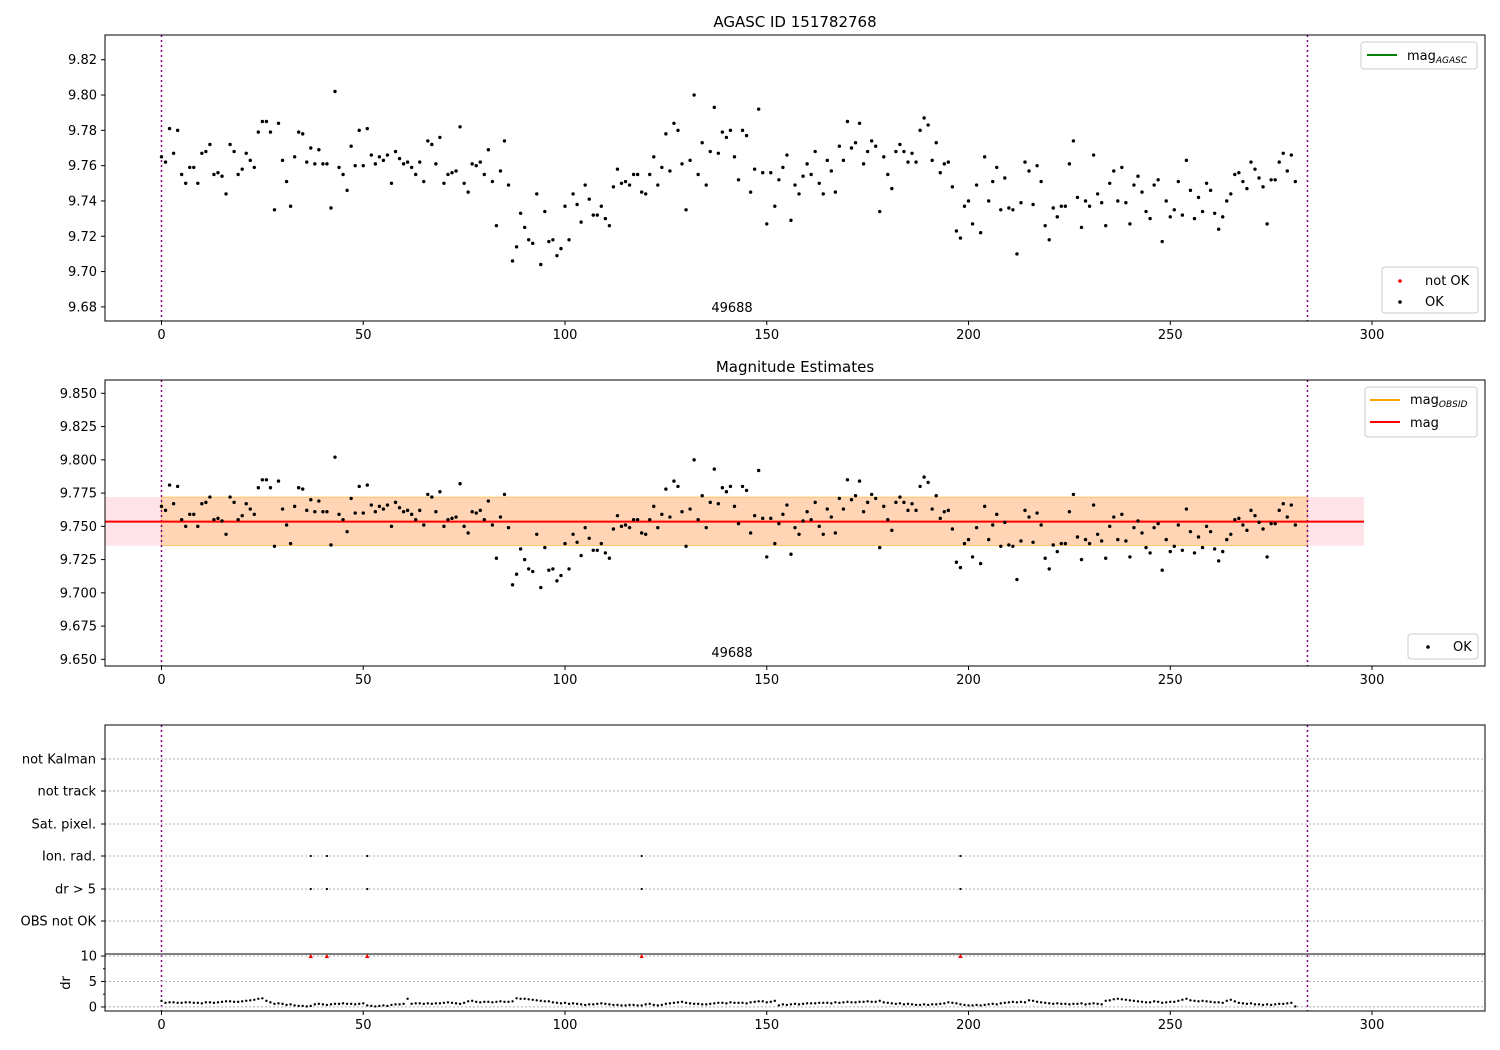  What do you see at coordinates (1421, 412) in the screenshot?
I see `estimates-line-legend: magOBSID mag` at bounding box center [1421, 412].